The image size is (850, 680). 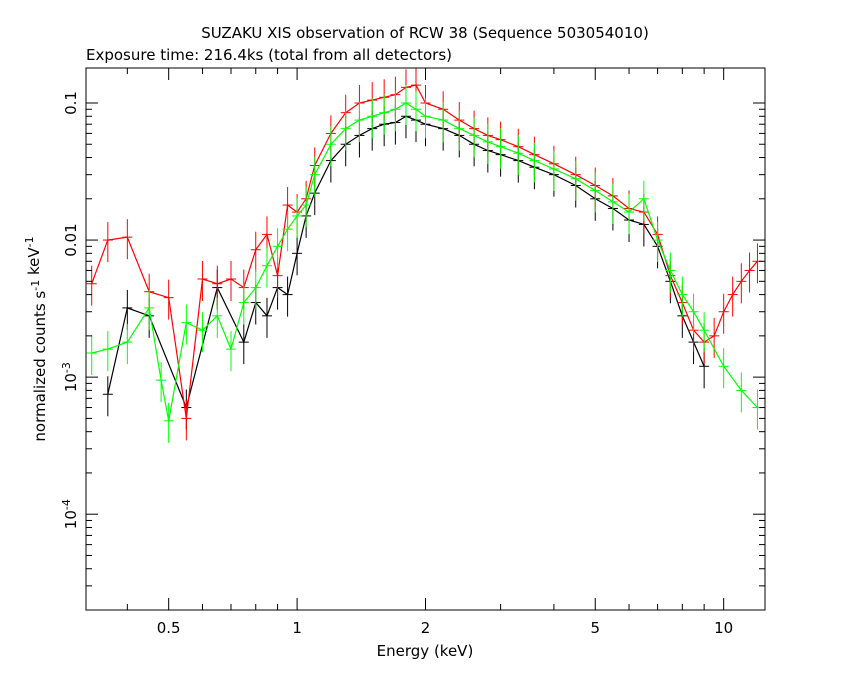 I want to click on y-tick-label: 0.01, so click(x=71, y=239).